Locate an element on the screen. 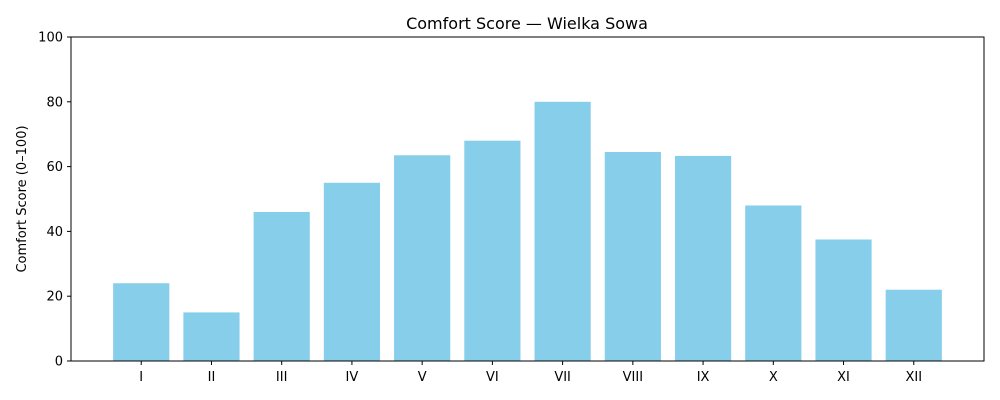 The width and height of the screenshot is (1000, 400). x-tick-label: IV is located at coordinates (352, 377).